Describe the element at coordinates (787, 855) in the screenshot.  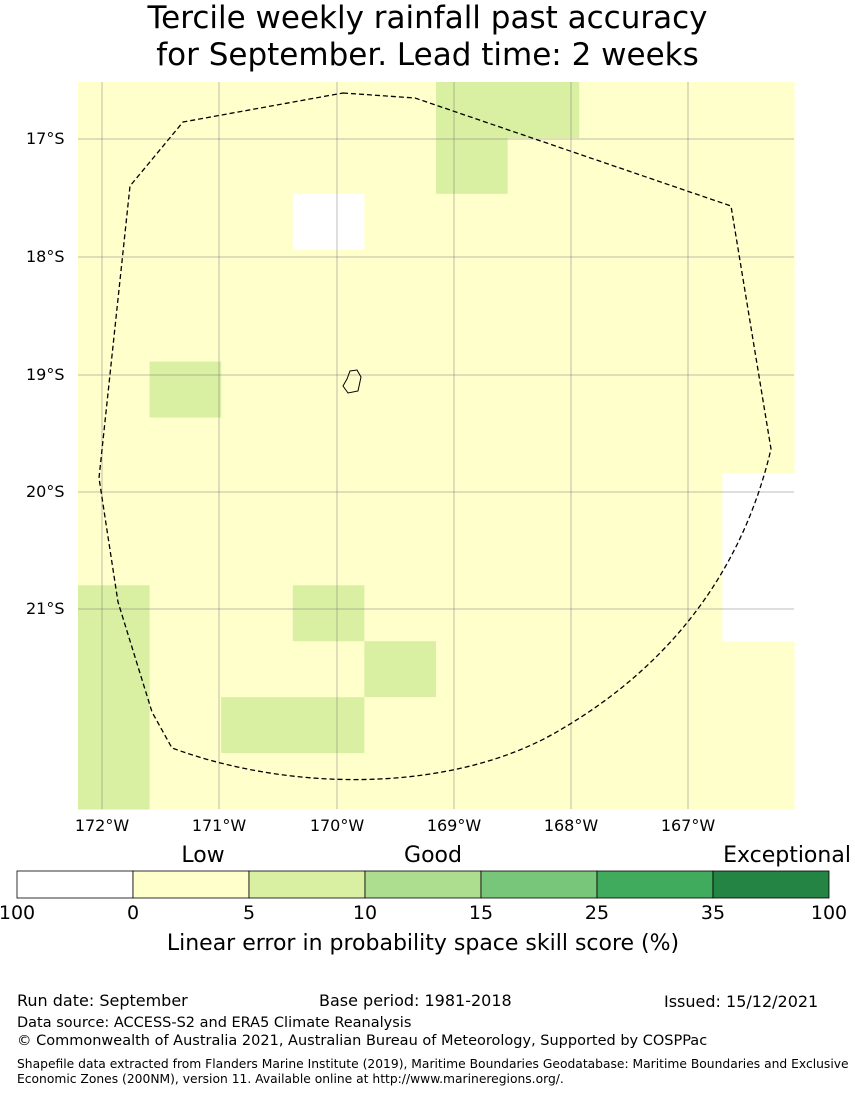
I see `category-exceptional: Exceptional` at that location.